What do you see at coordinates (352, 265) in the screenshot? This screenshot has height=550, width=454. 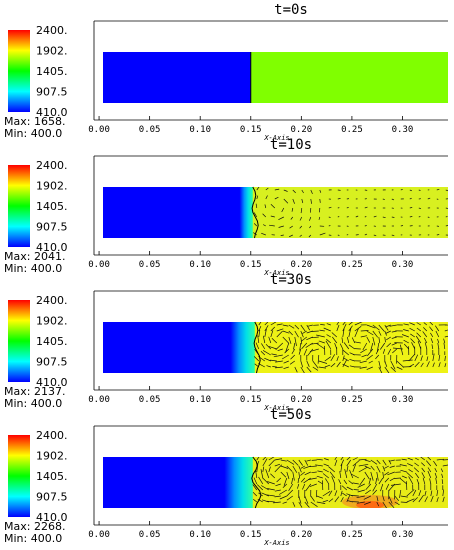 I see `x-tick-label: 0.25` at bounding box center [352, 265].